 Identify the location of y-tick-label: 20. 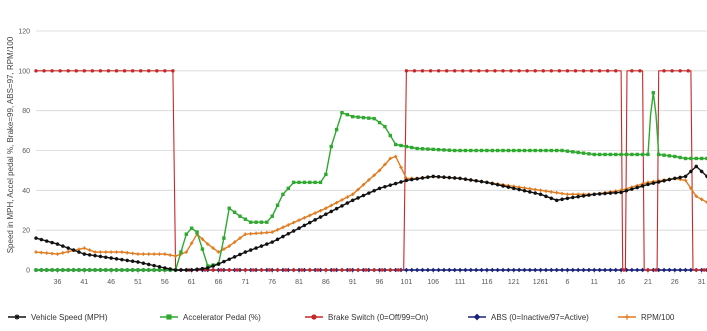
(26, 231).